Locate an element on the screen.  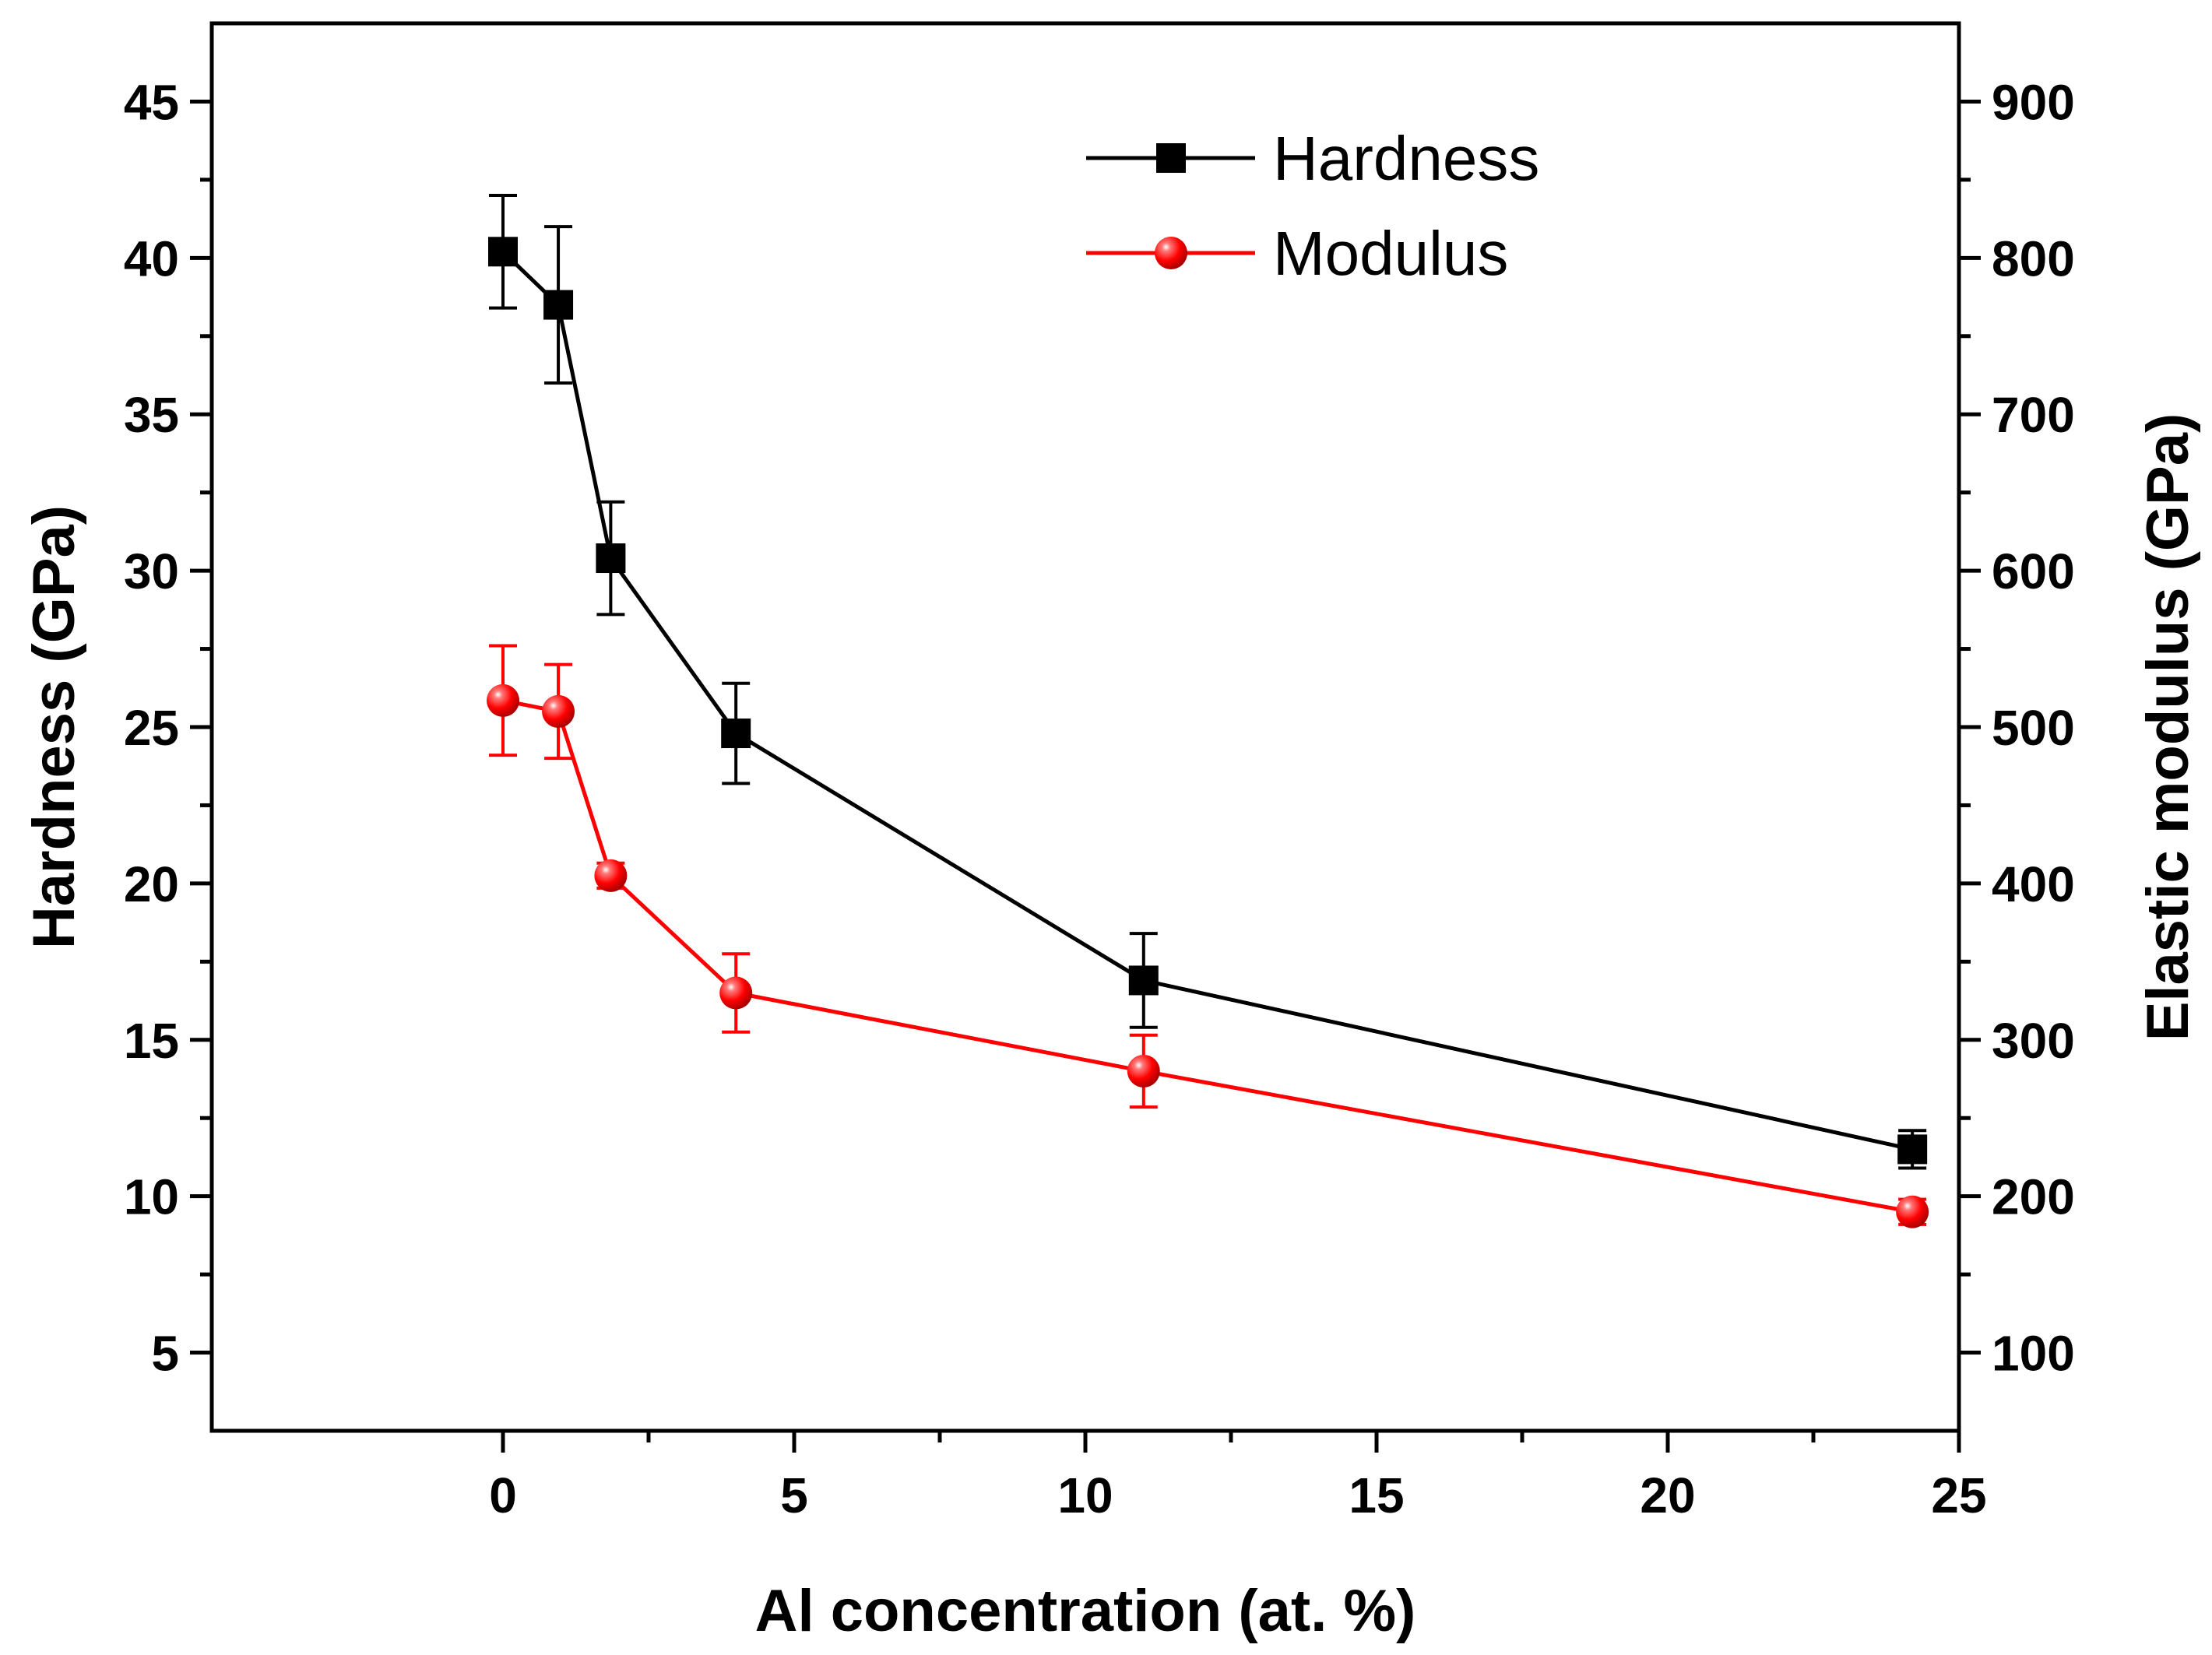
legend-hardness-label: Hardness is located at coordinates (1406, 158).